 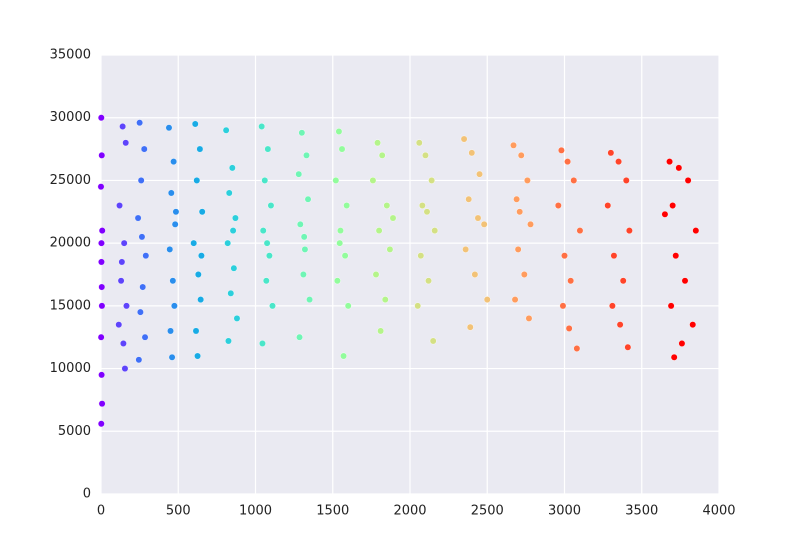 I want to click on x-tick-label: 1000, so click(x=255, y=511).